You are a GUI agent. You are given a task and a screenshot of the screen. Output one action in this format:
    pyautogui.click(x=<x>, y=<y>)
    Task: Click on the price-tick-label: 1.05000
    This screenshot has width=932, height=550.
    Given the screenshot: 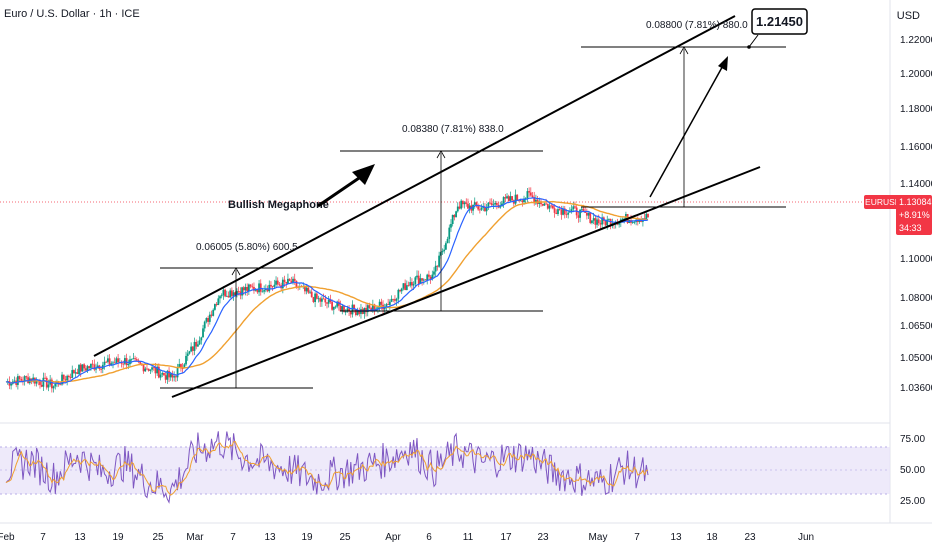 What is the action you would take?
    pyautogui.click(x=916, y=358)
    